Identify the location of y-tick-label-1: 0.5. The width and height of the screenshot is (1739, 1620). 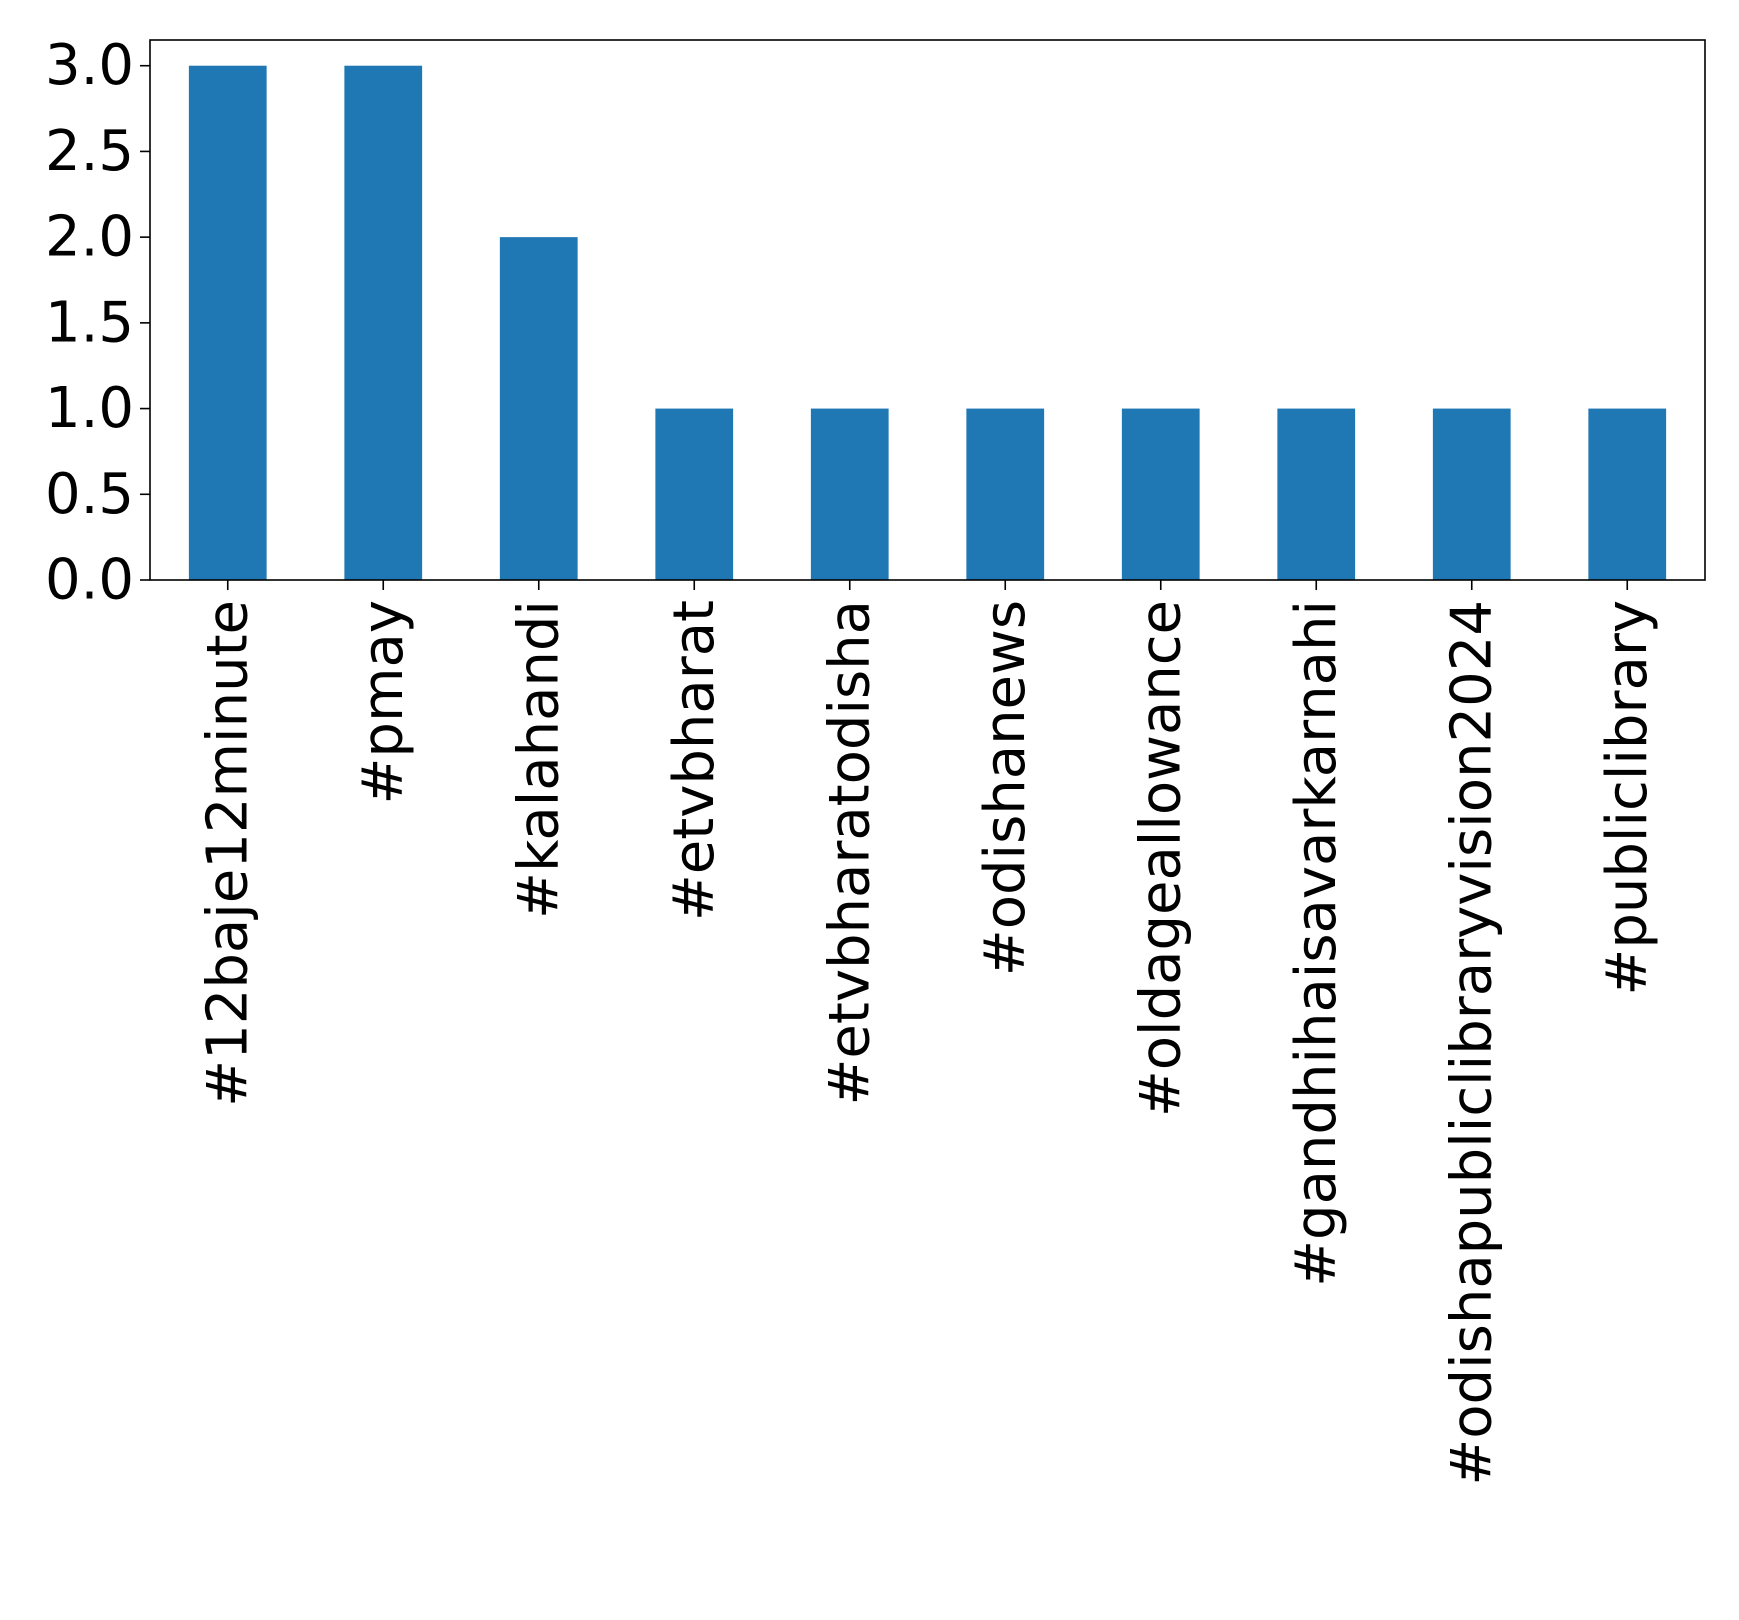
(89, 494).